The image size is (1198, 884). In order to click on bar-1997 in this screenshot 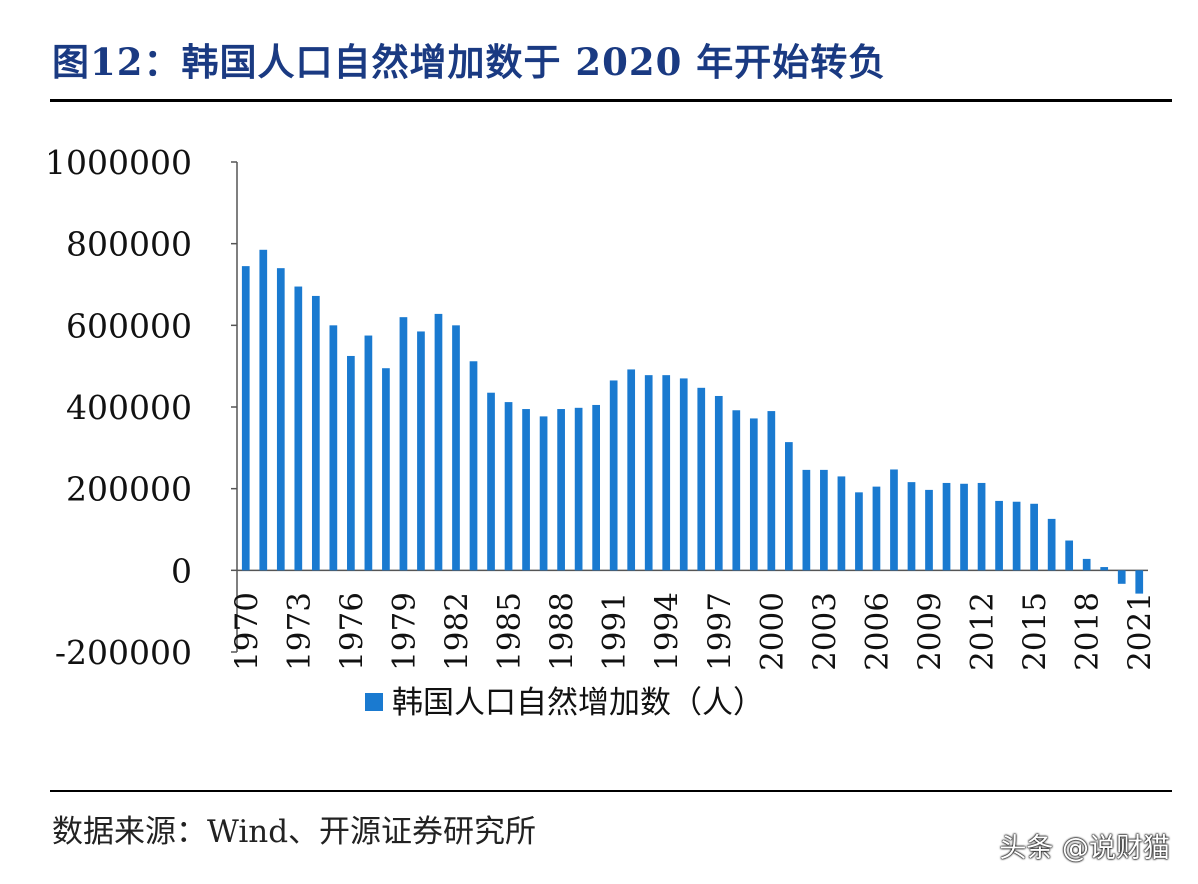, I will do `click(718, 483)`.